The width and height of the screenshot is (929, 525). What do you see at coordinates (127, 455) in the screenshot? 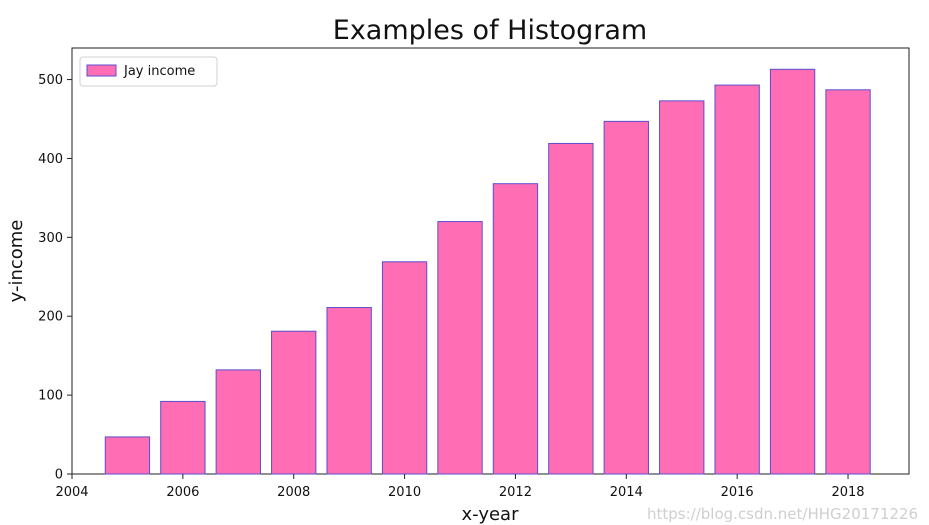
I see `bar-2005` at bounding box center [127, 455].